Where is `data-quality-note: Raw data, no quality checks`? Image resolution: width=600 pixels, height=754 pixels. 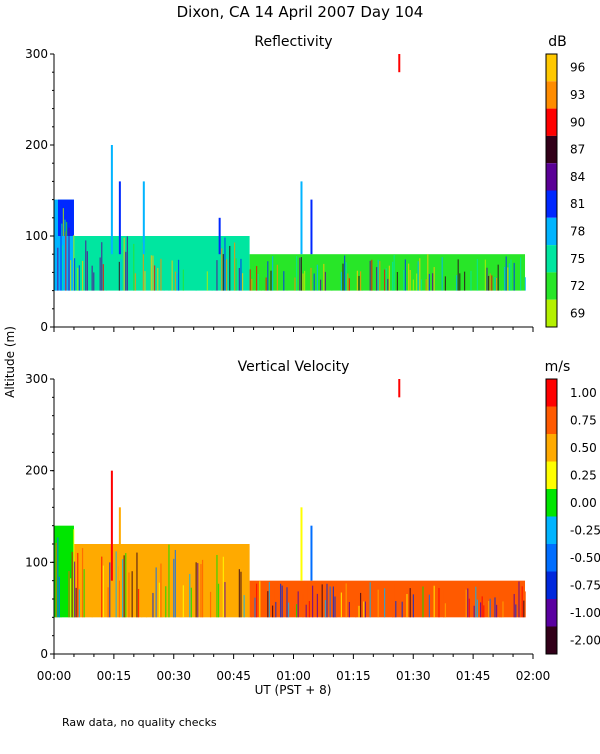 data-quality-note: Raw data, no quality checks is located at coordinates (139, 722).